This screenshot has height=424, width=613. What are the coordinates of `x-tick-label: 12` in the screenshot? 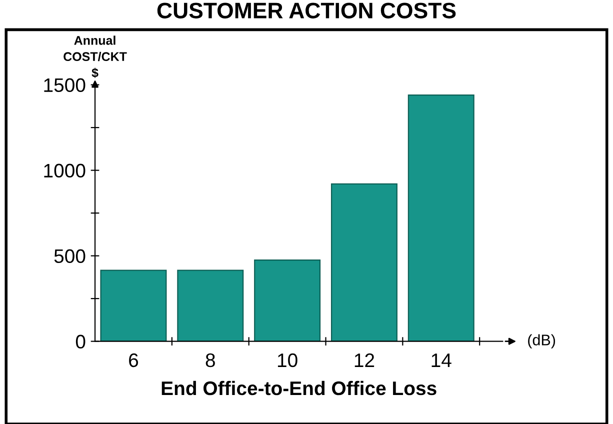 It's located at (364, 360).